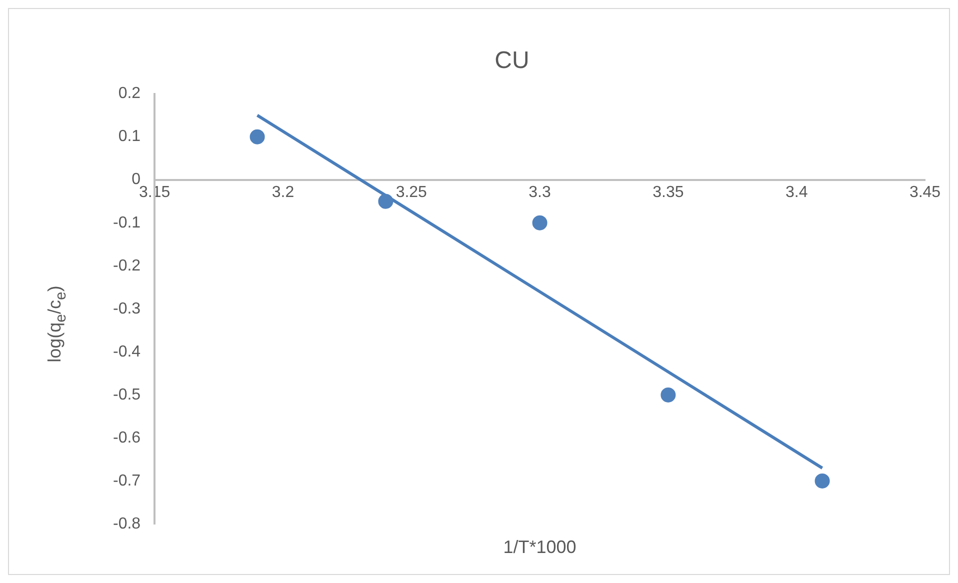  Describe the element at coordinates (154, 192) in the screenshot. I see `x-tick-label: 3.15` at that location.